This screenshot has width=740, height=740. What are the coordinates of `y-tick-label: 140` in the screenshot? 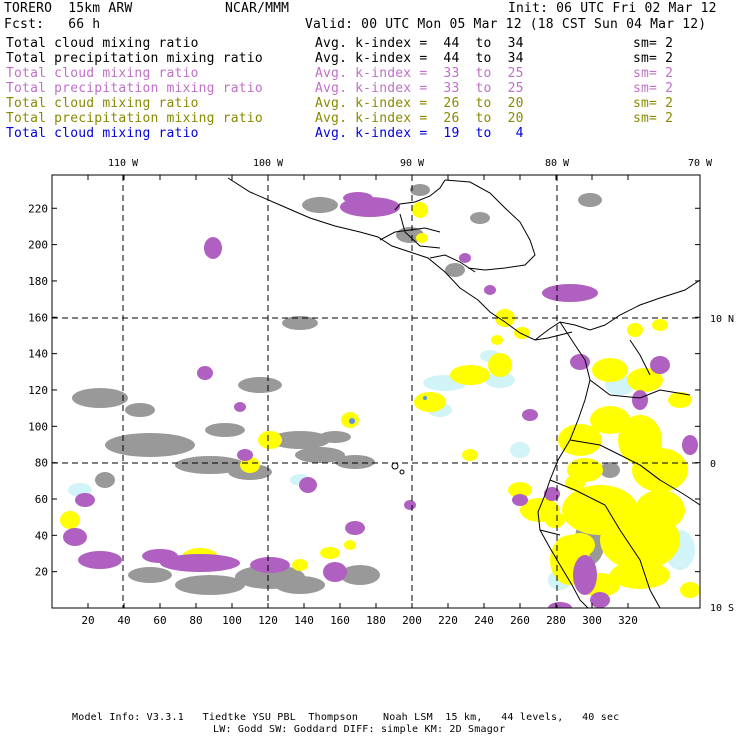 It's located at (38, 354).